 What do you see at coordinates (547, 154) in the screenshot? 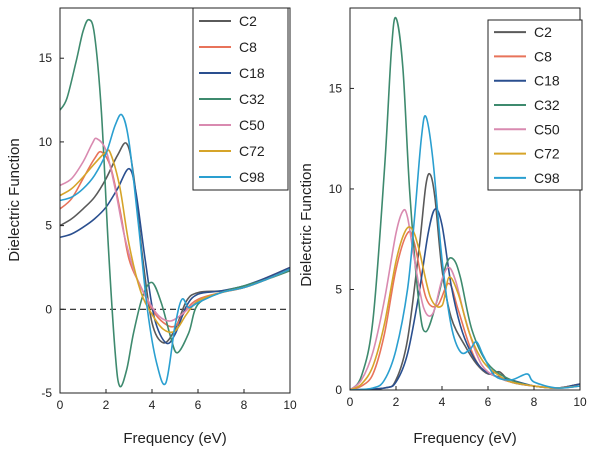
I see `right-legend-label-c72: C72` at bounding box center [547, 154].